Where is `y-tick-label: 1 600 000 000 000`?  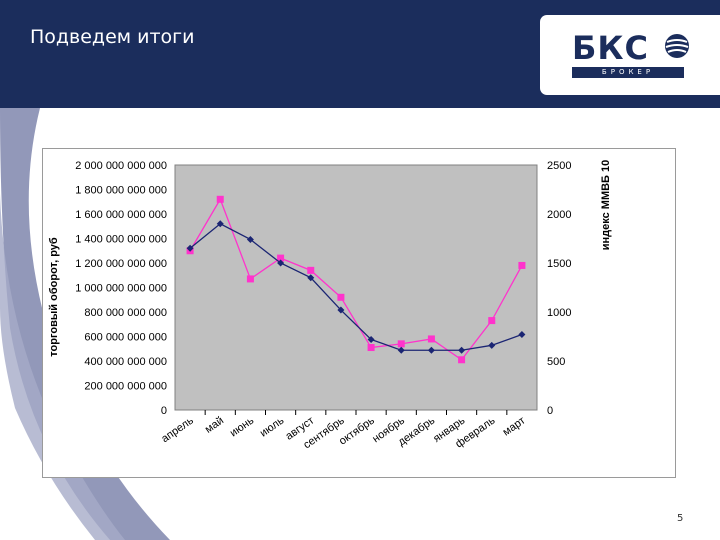
y-tick-label: 1 600 000 000 000 is located at coordinates (121, 215).